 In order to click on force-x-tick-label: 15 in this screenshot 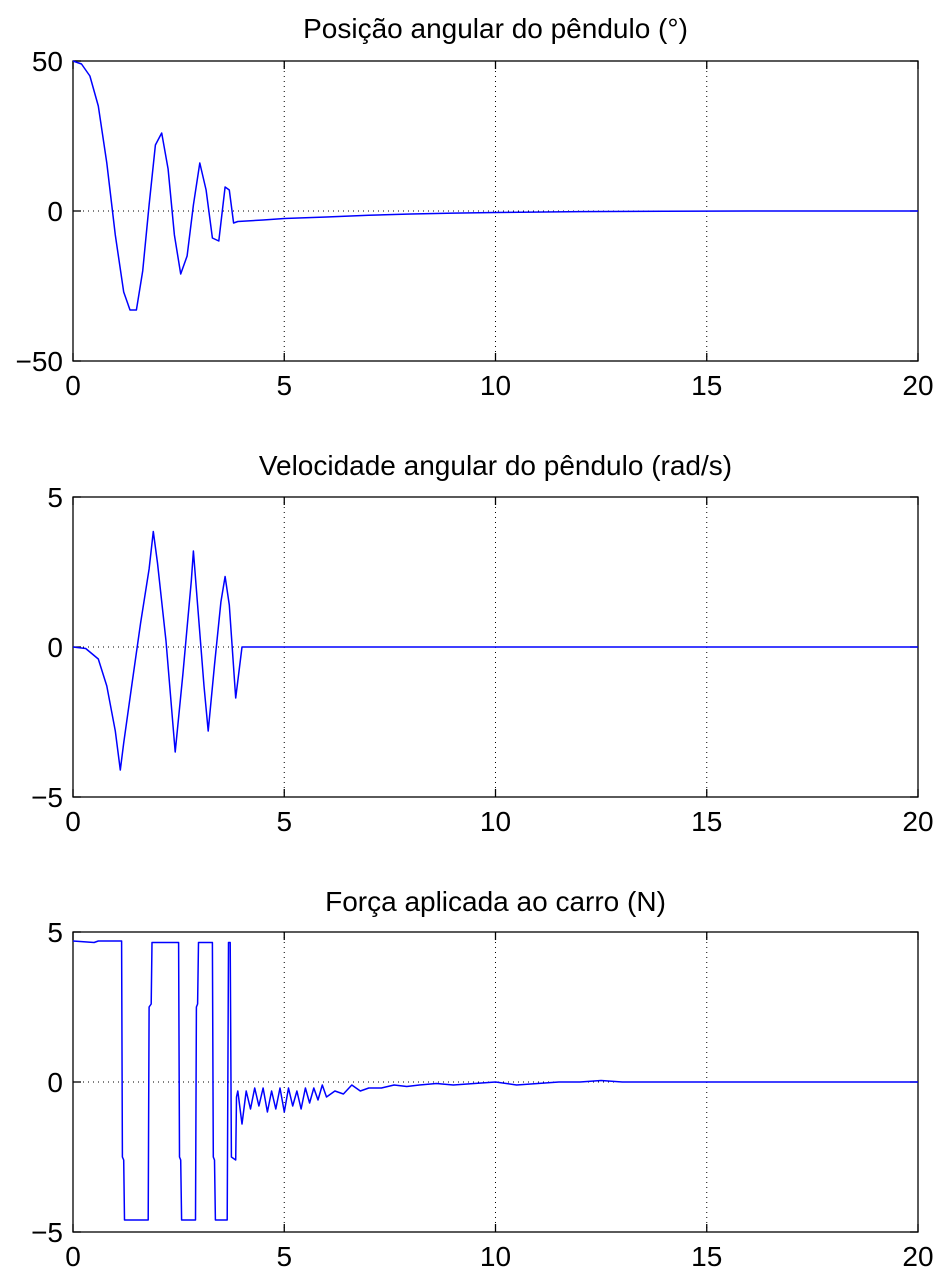, I will do `click(706, 1256)`.